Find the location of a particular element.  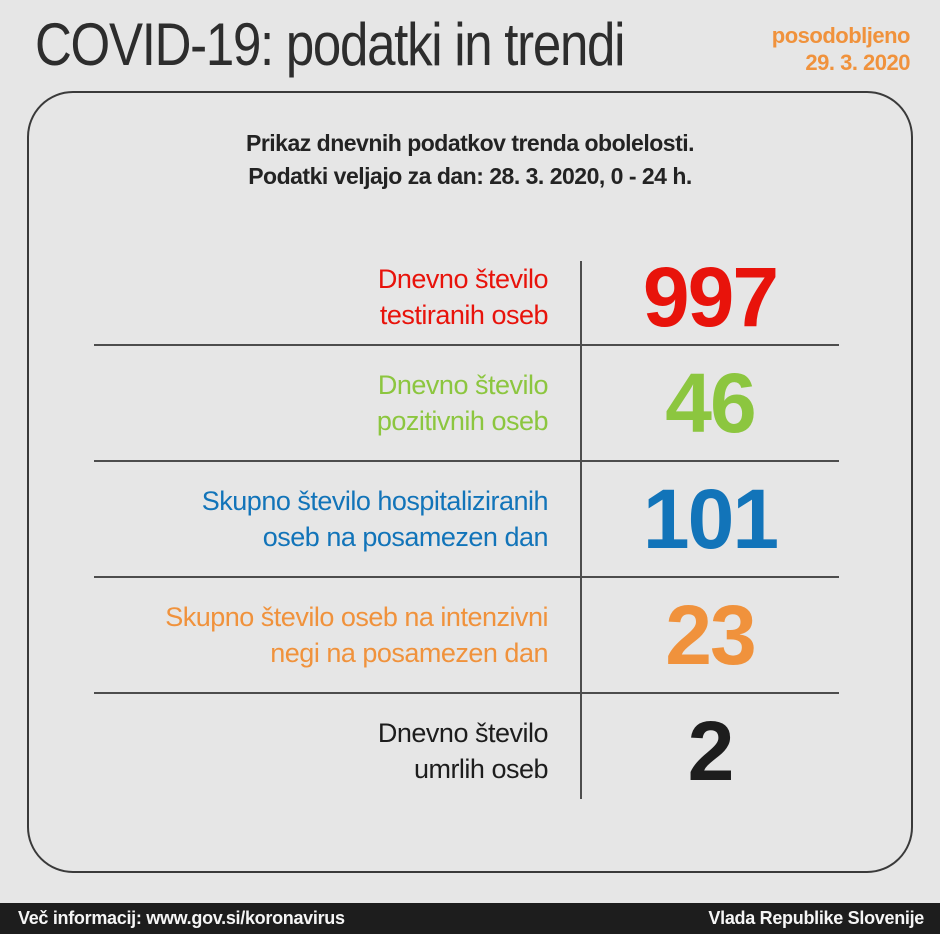

stat-label: Dnevno število pozitivnih oseb is located at coordinates (337, 403).